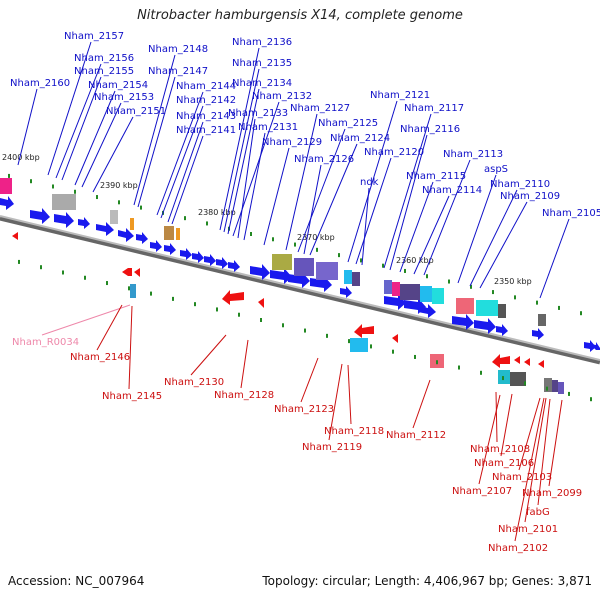  Describe the element at coordinates (217, 212) in the screenshot. I see `scale-label: 2380 kbp` at that location.